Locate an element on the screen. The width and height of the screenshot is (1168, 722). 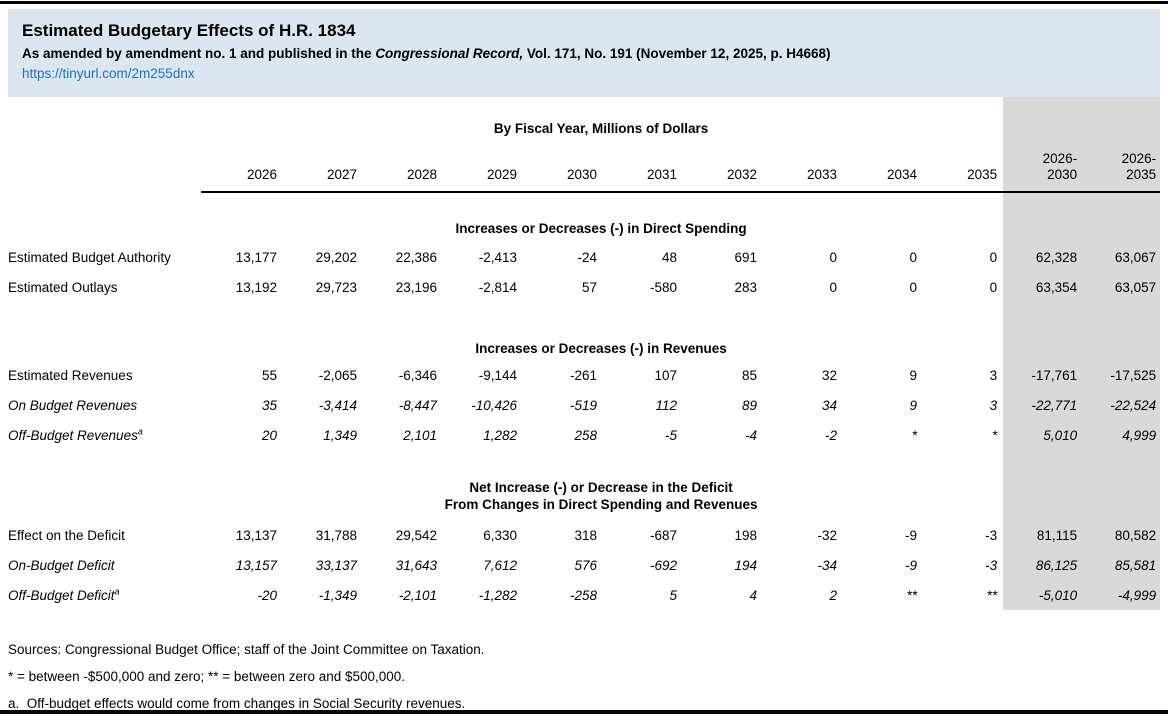
value-cell: 258 is located at coordinates (585, 435).